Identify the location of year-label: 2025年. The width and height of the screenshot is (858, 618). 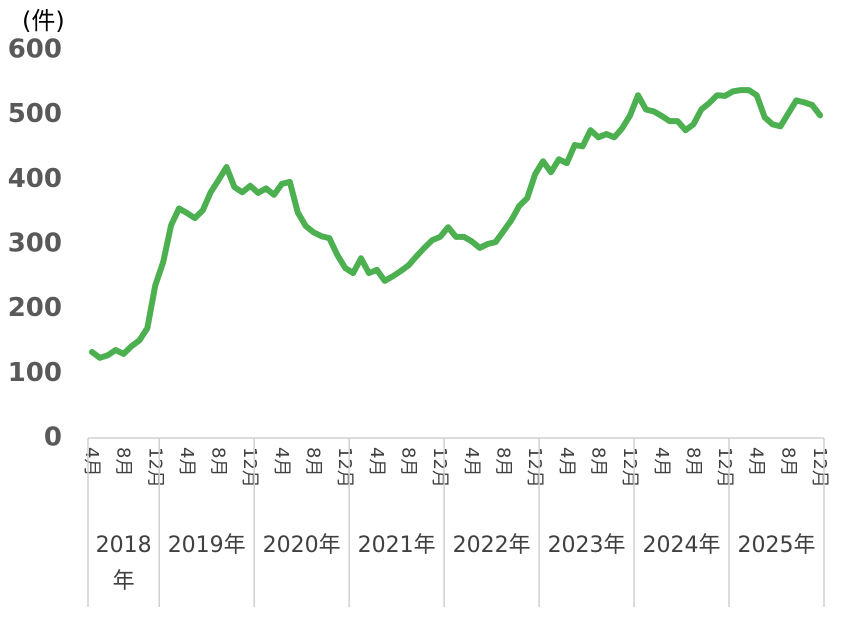
(776, 545).